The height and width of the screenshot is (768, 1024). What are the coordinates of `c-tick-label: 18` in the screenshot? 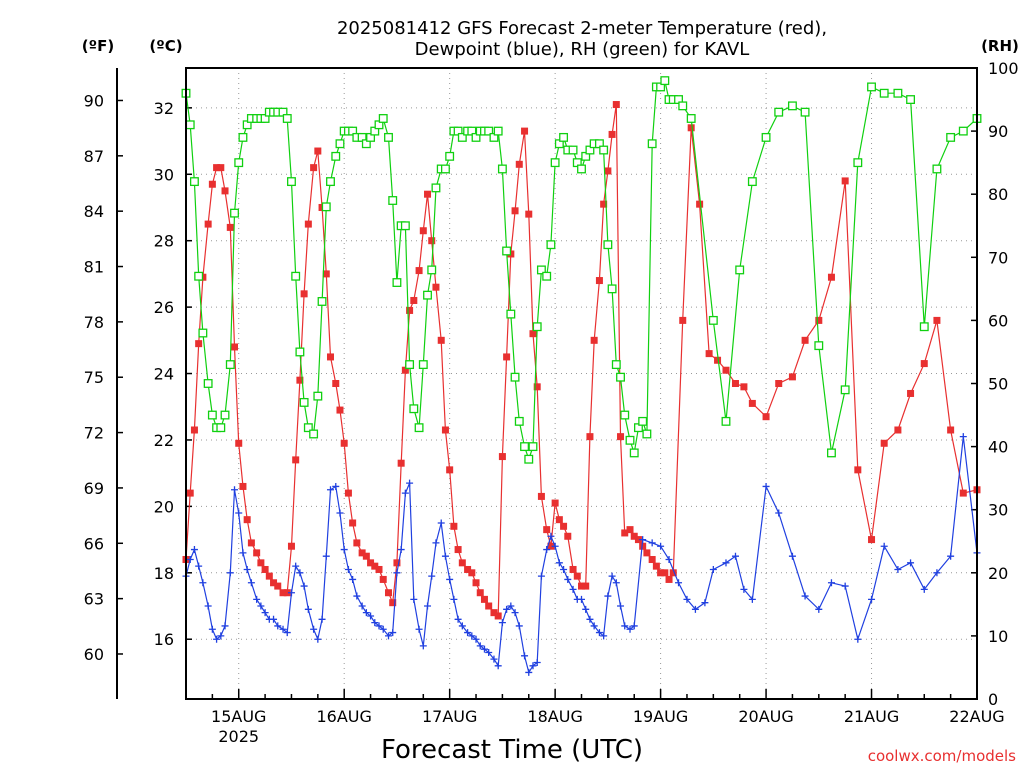 It's located at (164, 573).